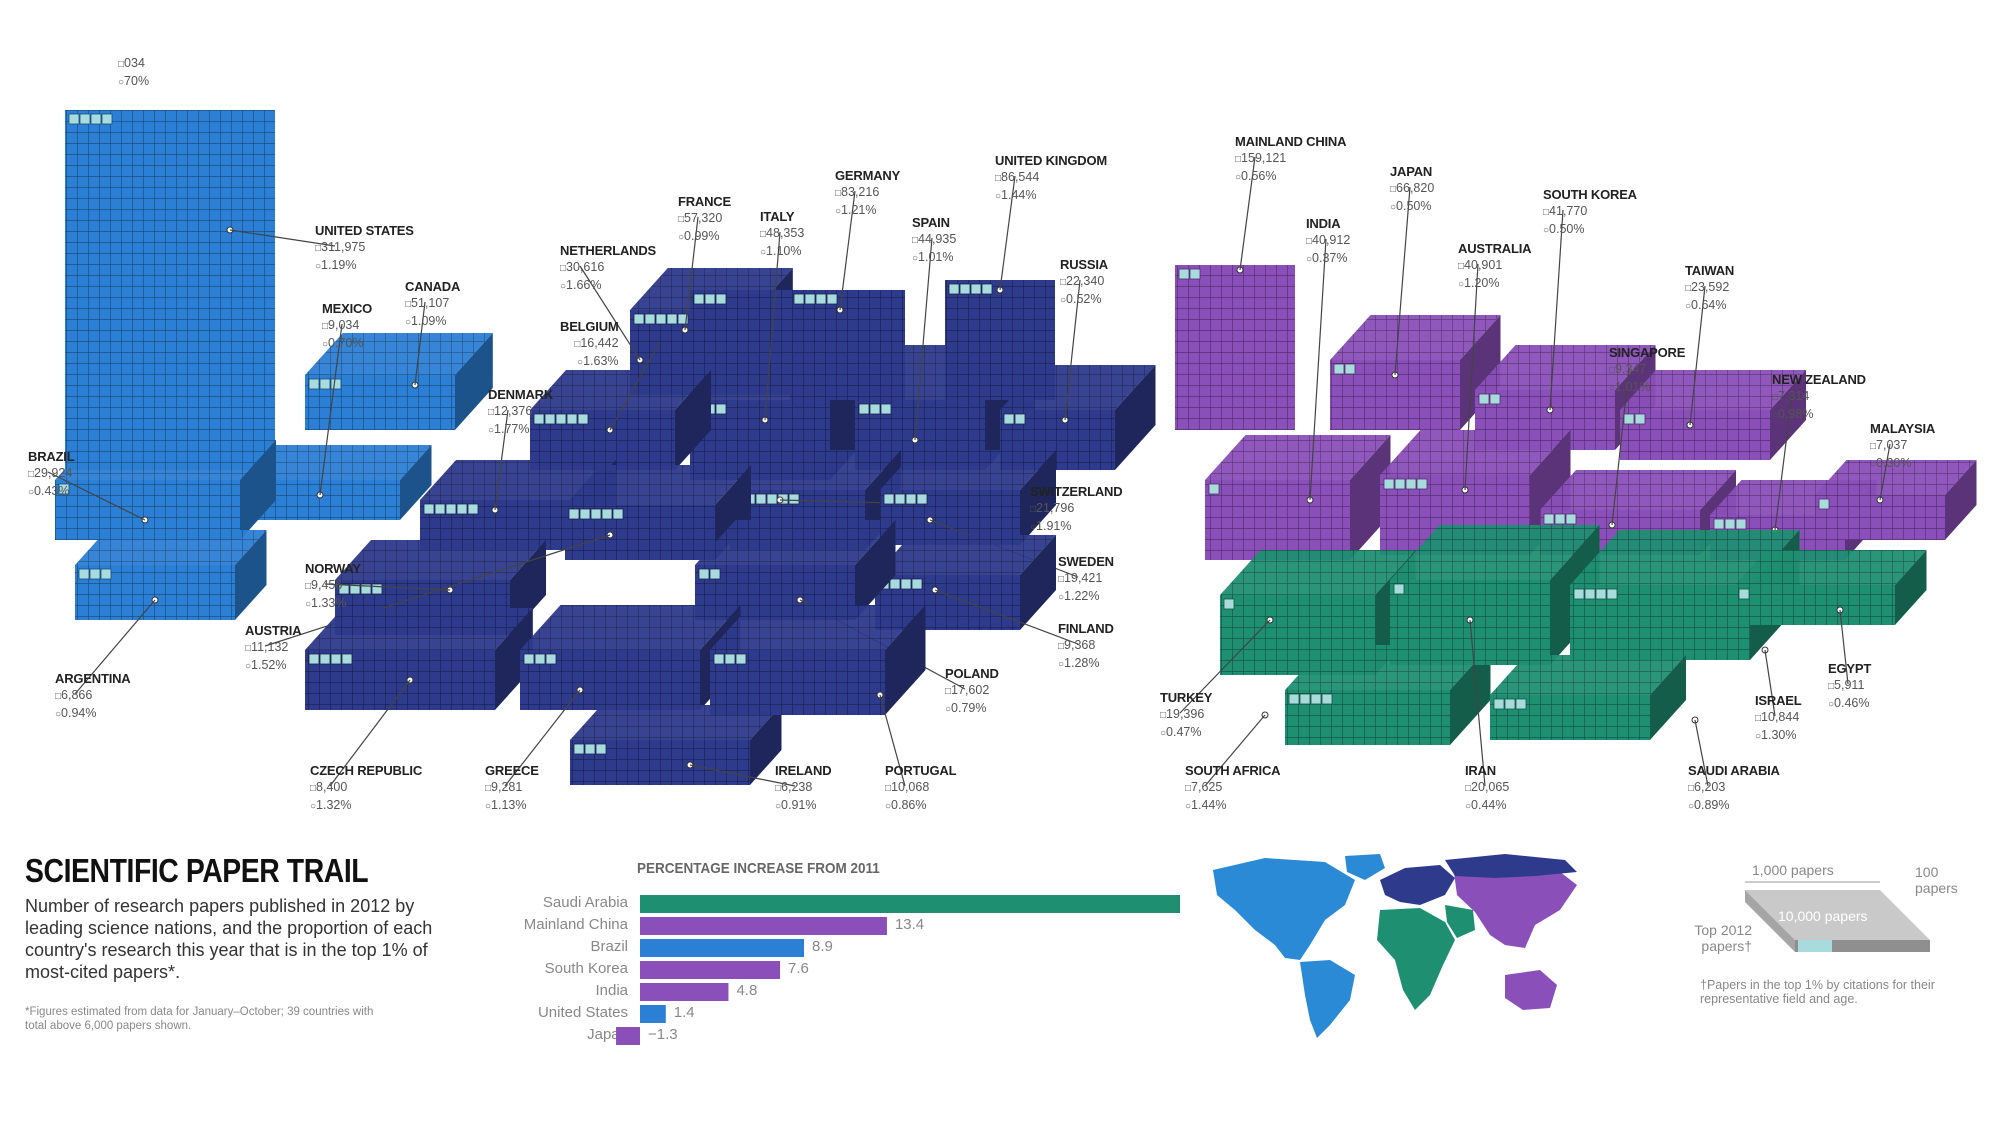 This screenshot has height=1124, width=2000. Describe the element at coordinates (972, 673) in the screenshot. I see `country-name: POLAND` at that location.